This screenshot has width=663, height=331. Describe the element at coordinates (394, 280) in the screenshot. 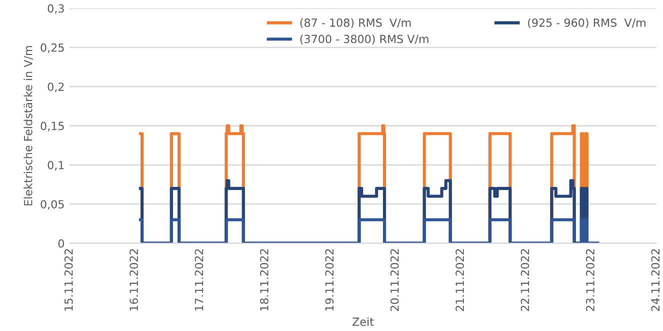

I see `x-tick-label: 20.11.2022` at that location.